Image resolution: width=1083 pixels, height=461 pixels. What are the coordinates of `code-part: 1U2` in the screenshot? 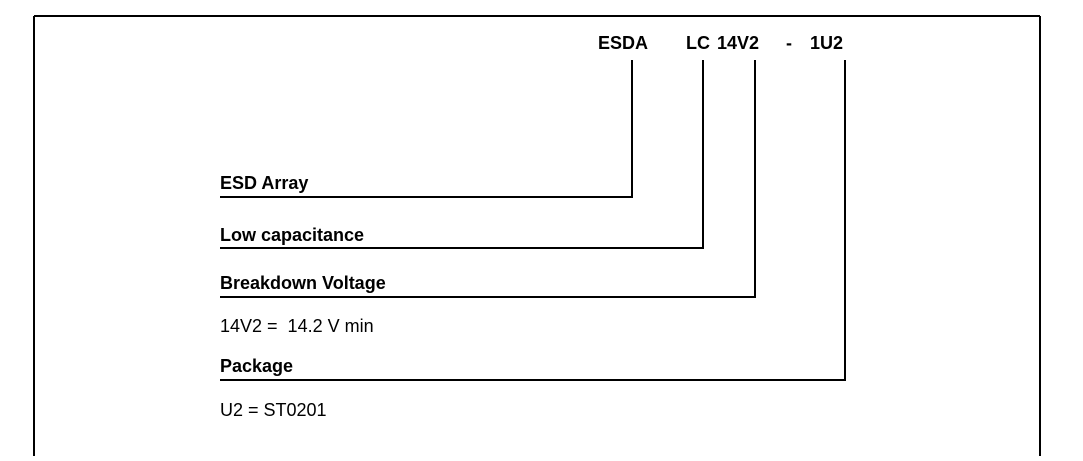 It's located at (826, 43).